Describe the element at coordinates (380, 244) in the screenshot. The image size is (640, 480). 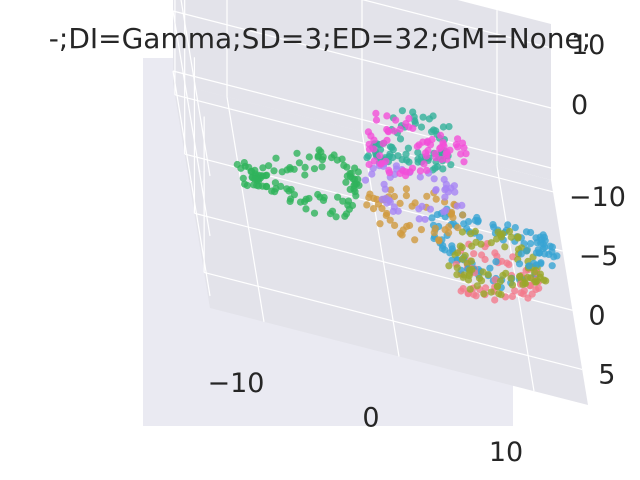
I see `grid-line-floor-x` at that location.